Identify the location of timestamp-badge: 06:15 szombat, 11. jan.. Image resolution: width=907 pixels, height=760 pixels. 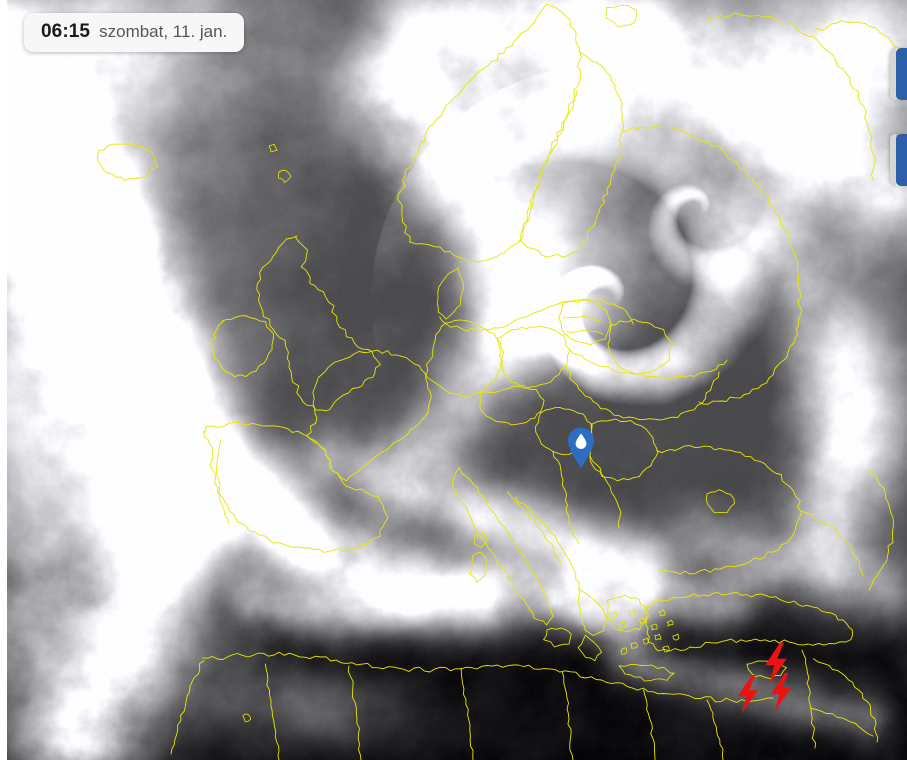
(134, 32).